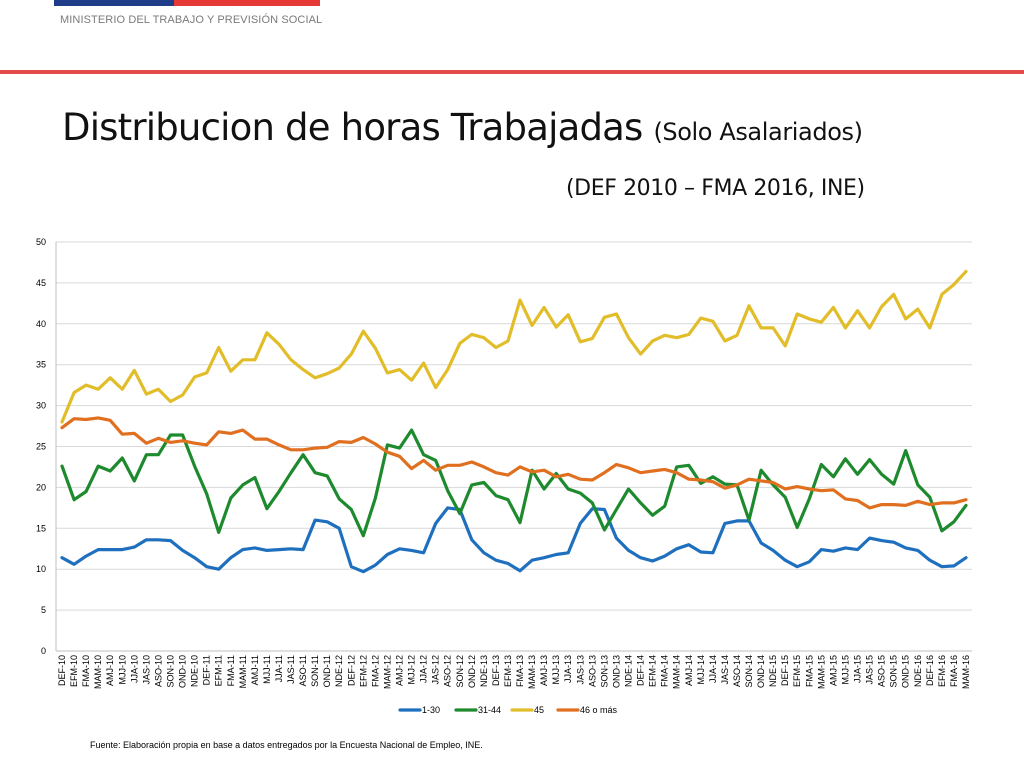  What do you see at coordinates (41, 283) in the screenshot?
I see `y-tick-label: 45` at bounding box center [41, 283].